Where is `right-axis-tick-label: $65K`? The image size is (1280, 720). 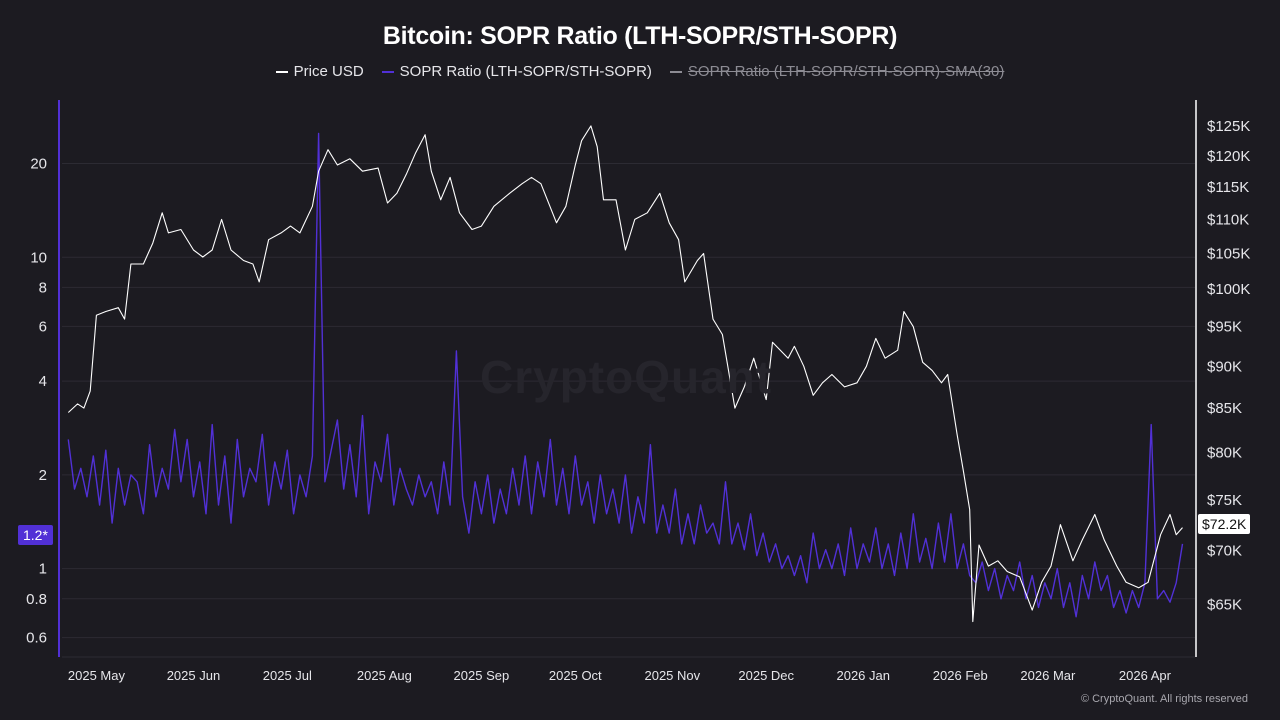
right-axis-tick-label: $65K is located at coordinates (1224, 604).